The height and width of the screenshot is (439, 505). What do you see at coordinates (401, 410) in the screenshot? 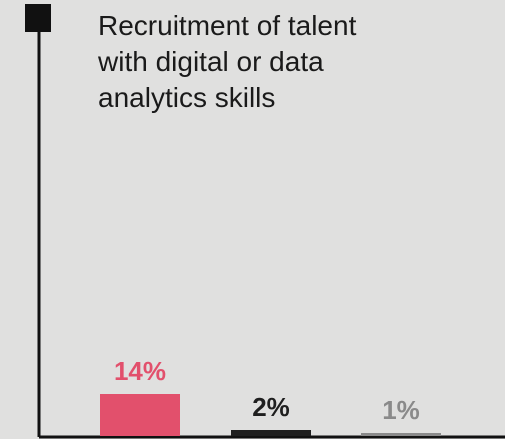
I see `data-label-3: 1%` at bounding box center [401, 410].